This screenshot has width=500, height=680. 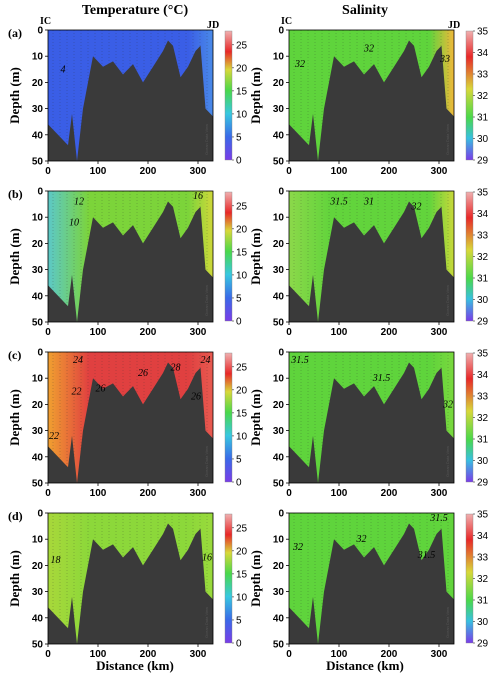 I want to click on contour-label: 12, so click(x=79, y=201).